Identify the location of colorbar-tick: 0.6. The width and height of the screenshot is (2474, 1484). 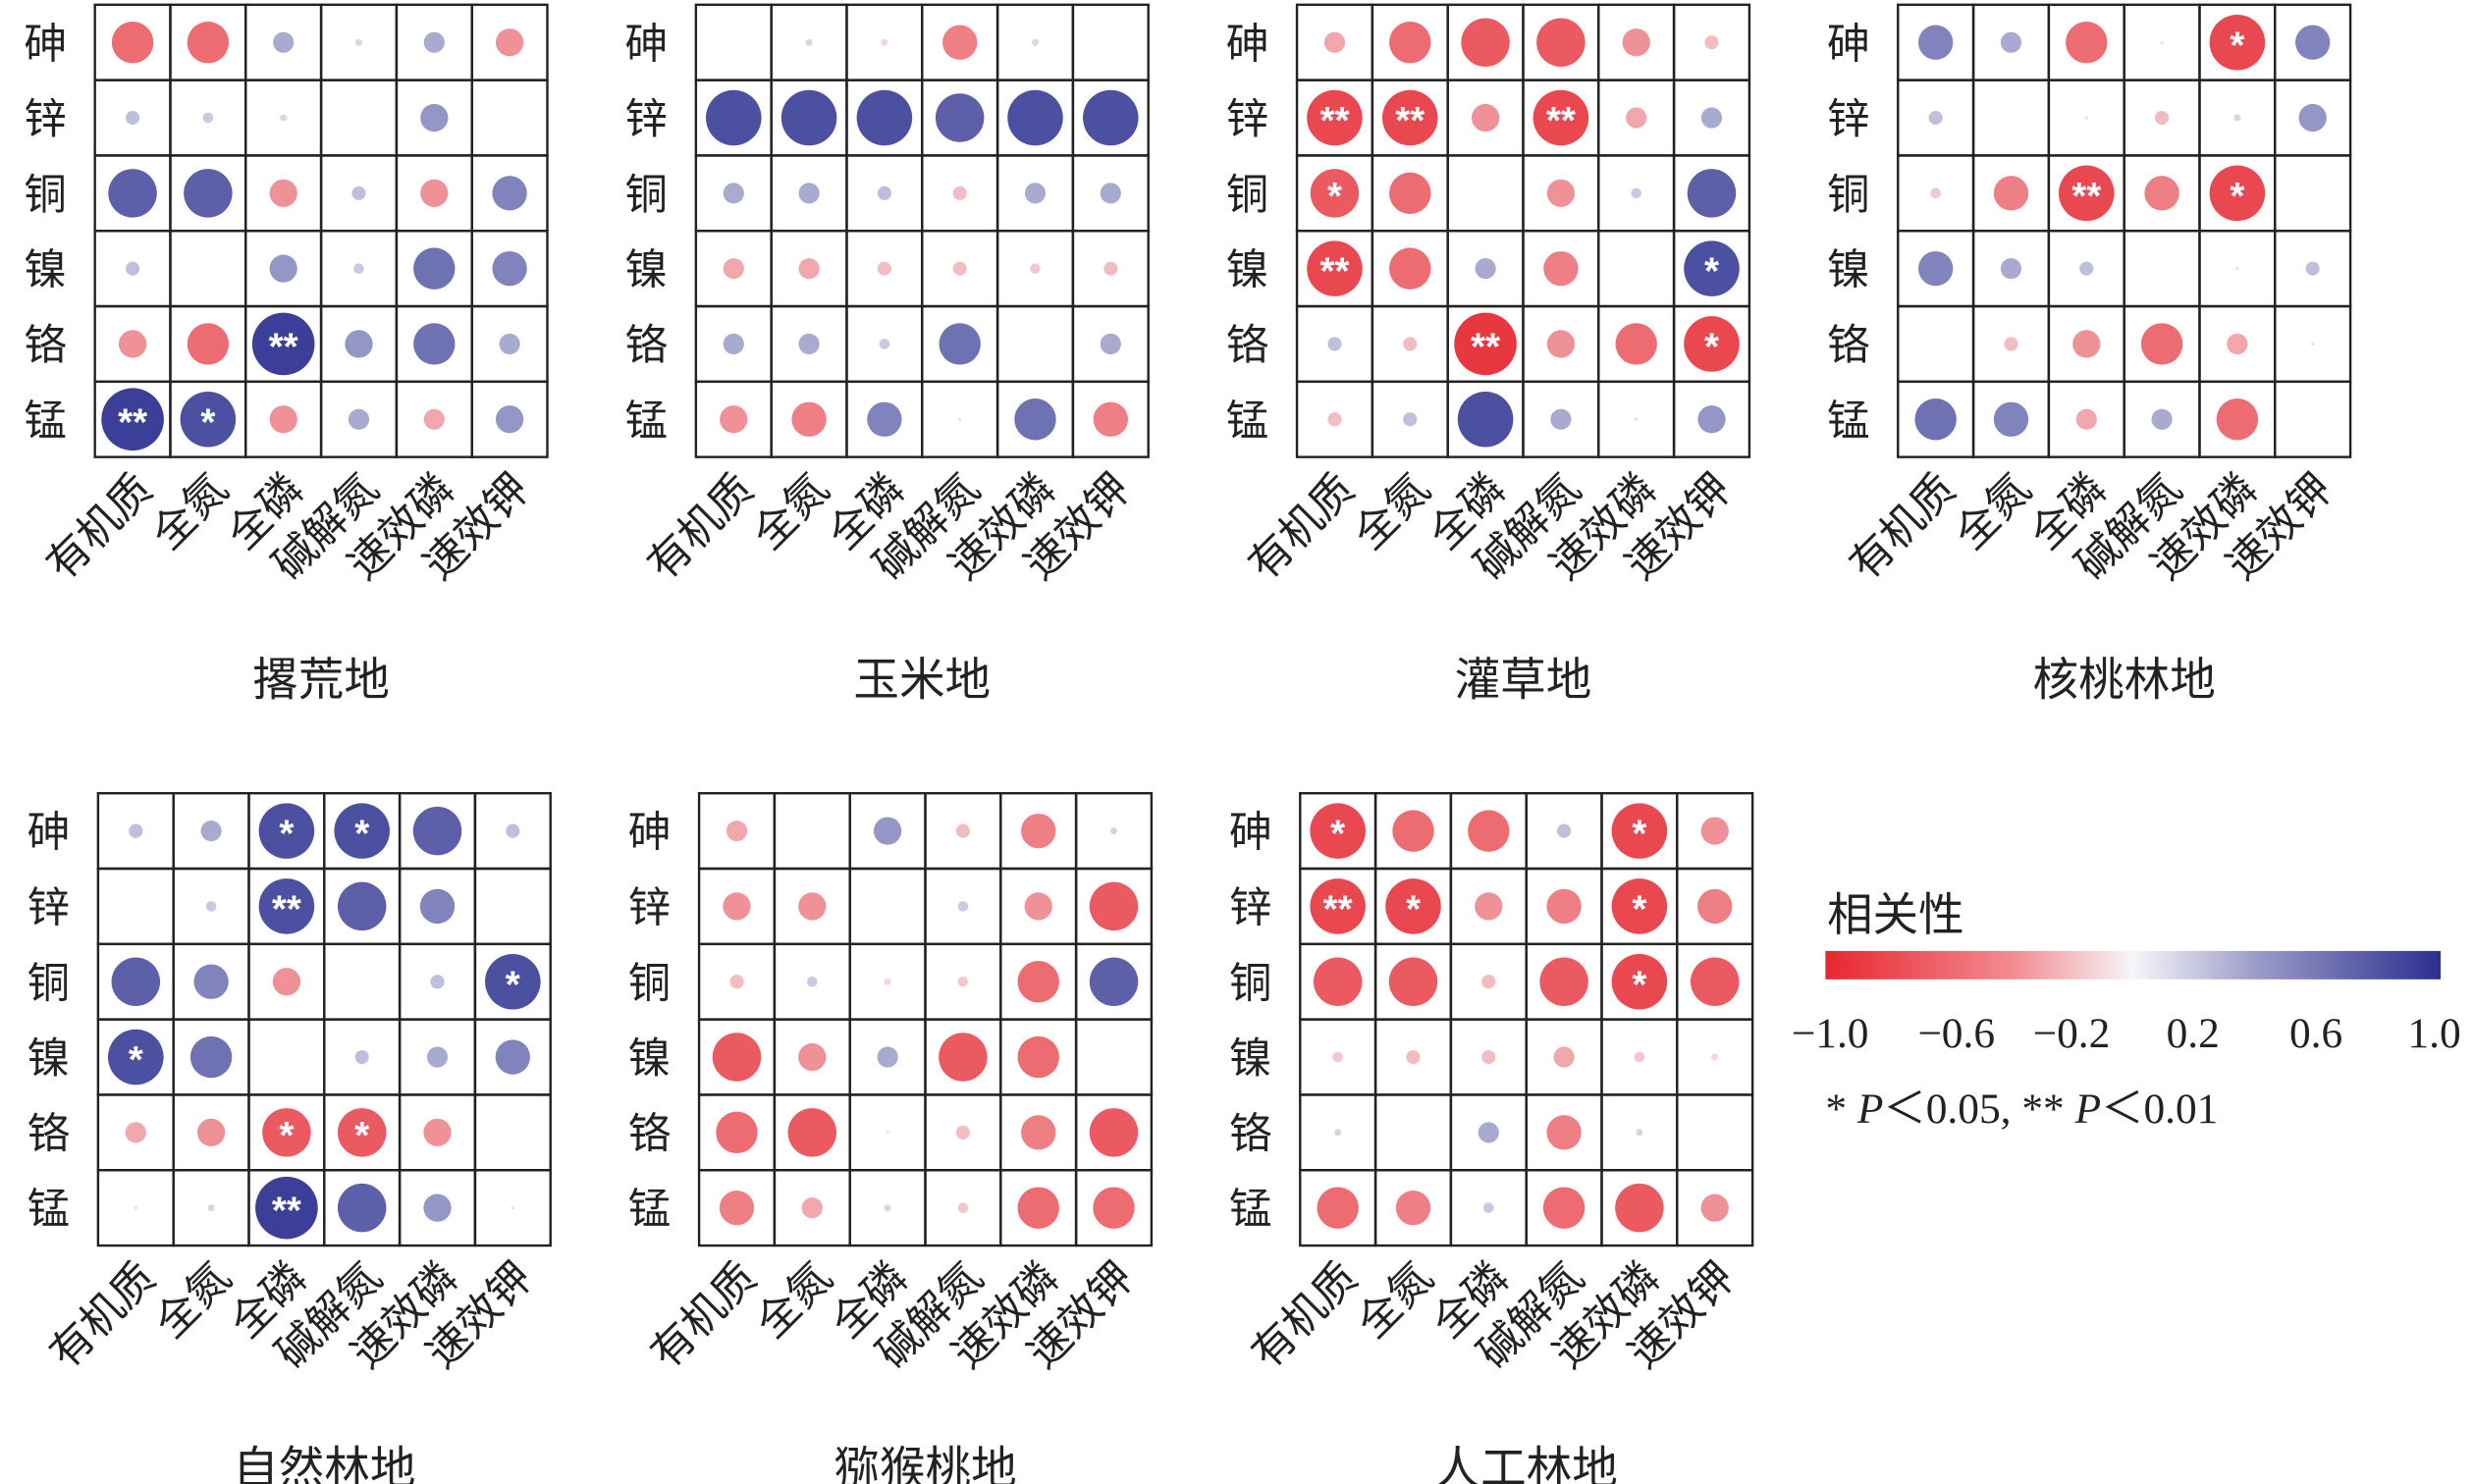
(2316, 1033).